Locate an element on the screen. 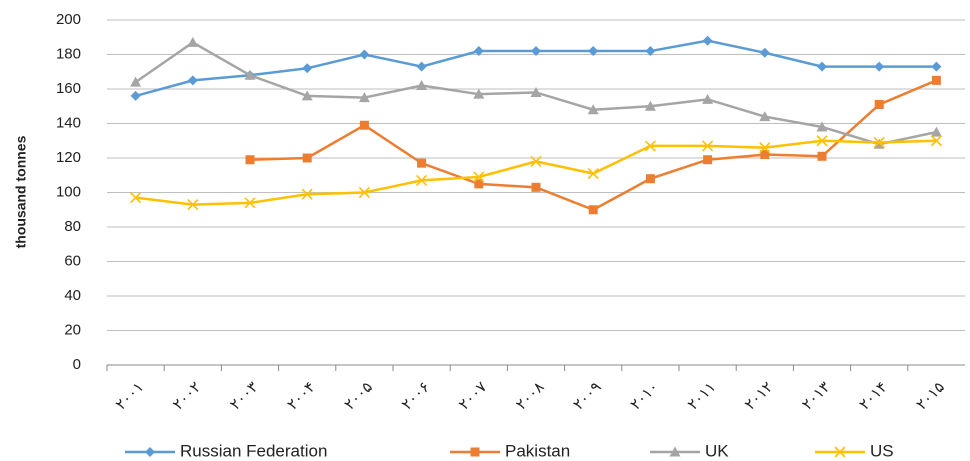 Image resolution: width=970 pixels, height=461 pixels. y-tick-label: 180 is located at coordinates (68, 53).